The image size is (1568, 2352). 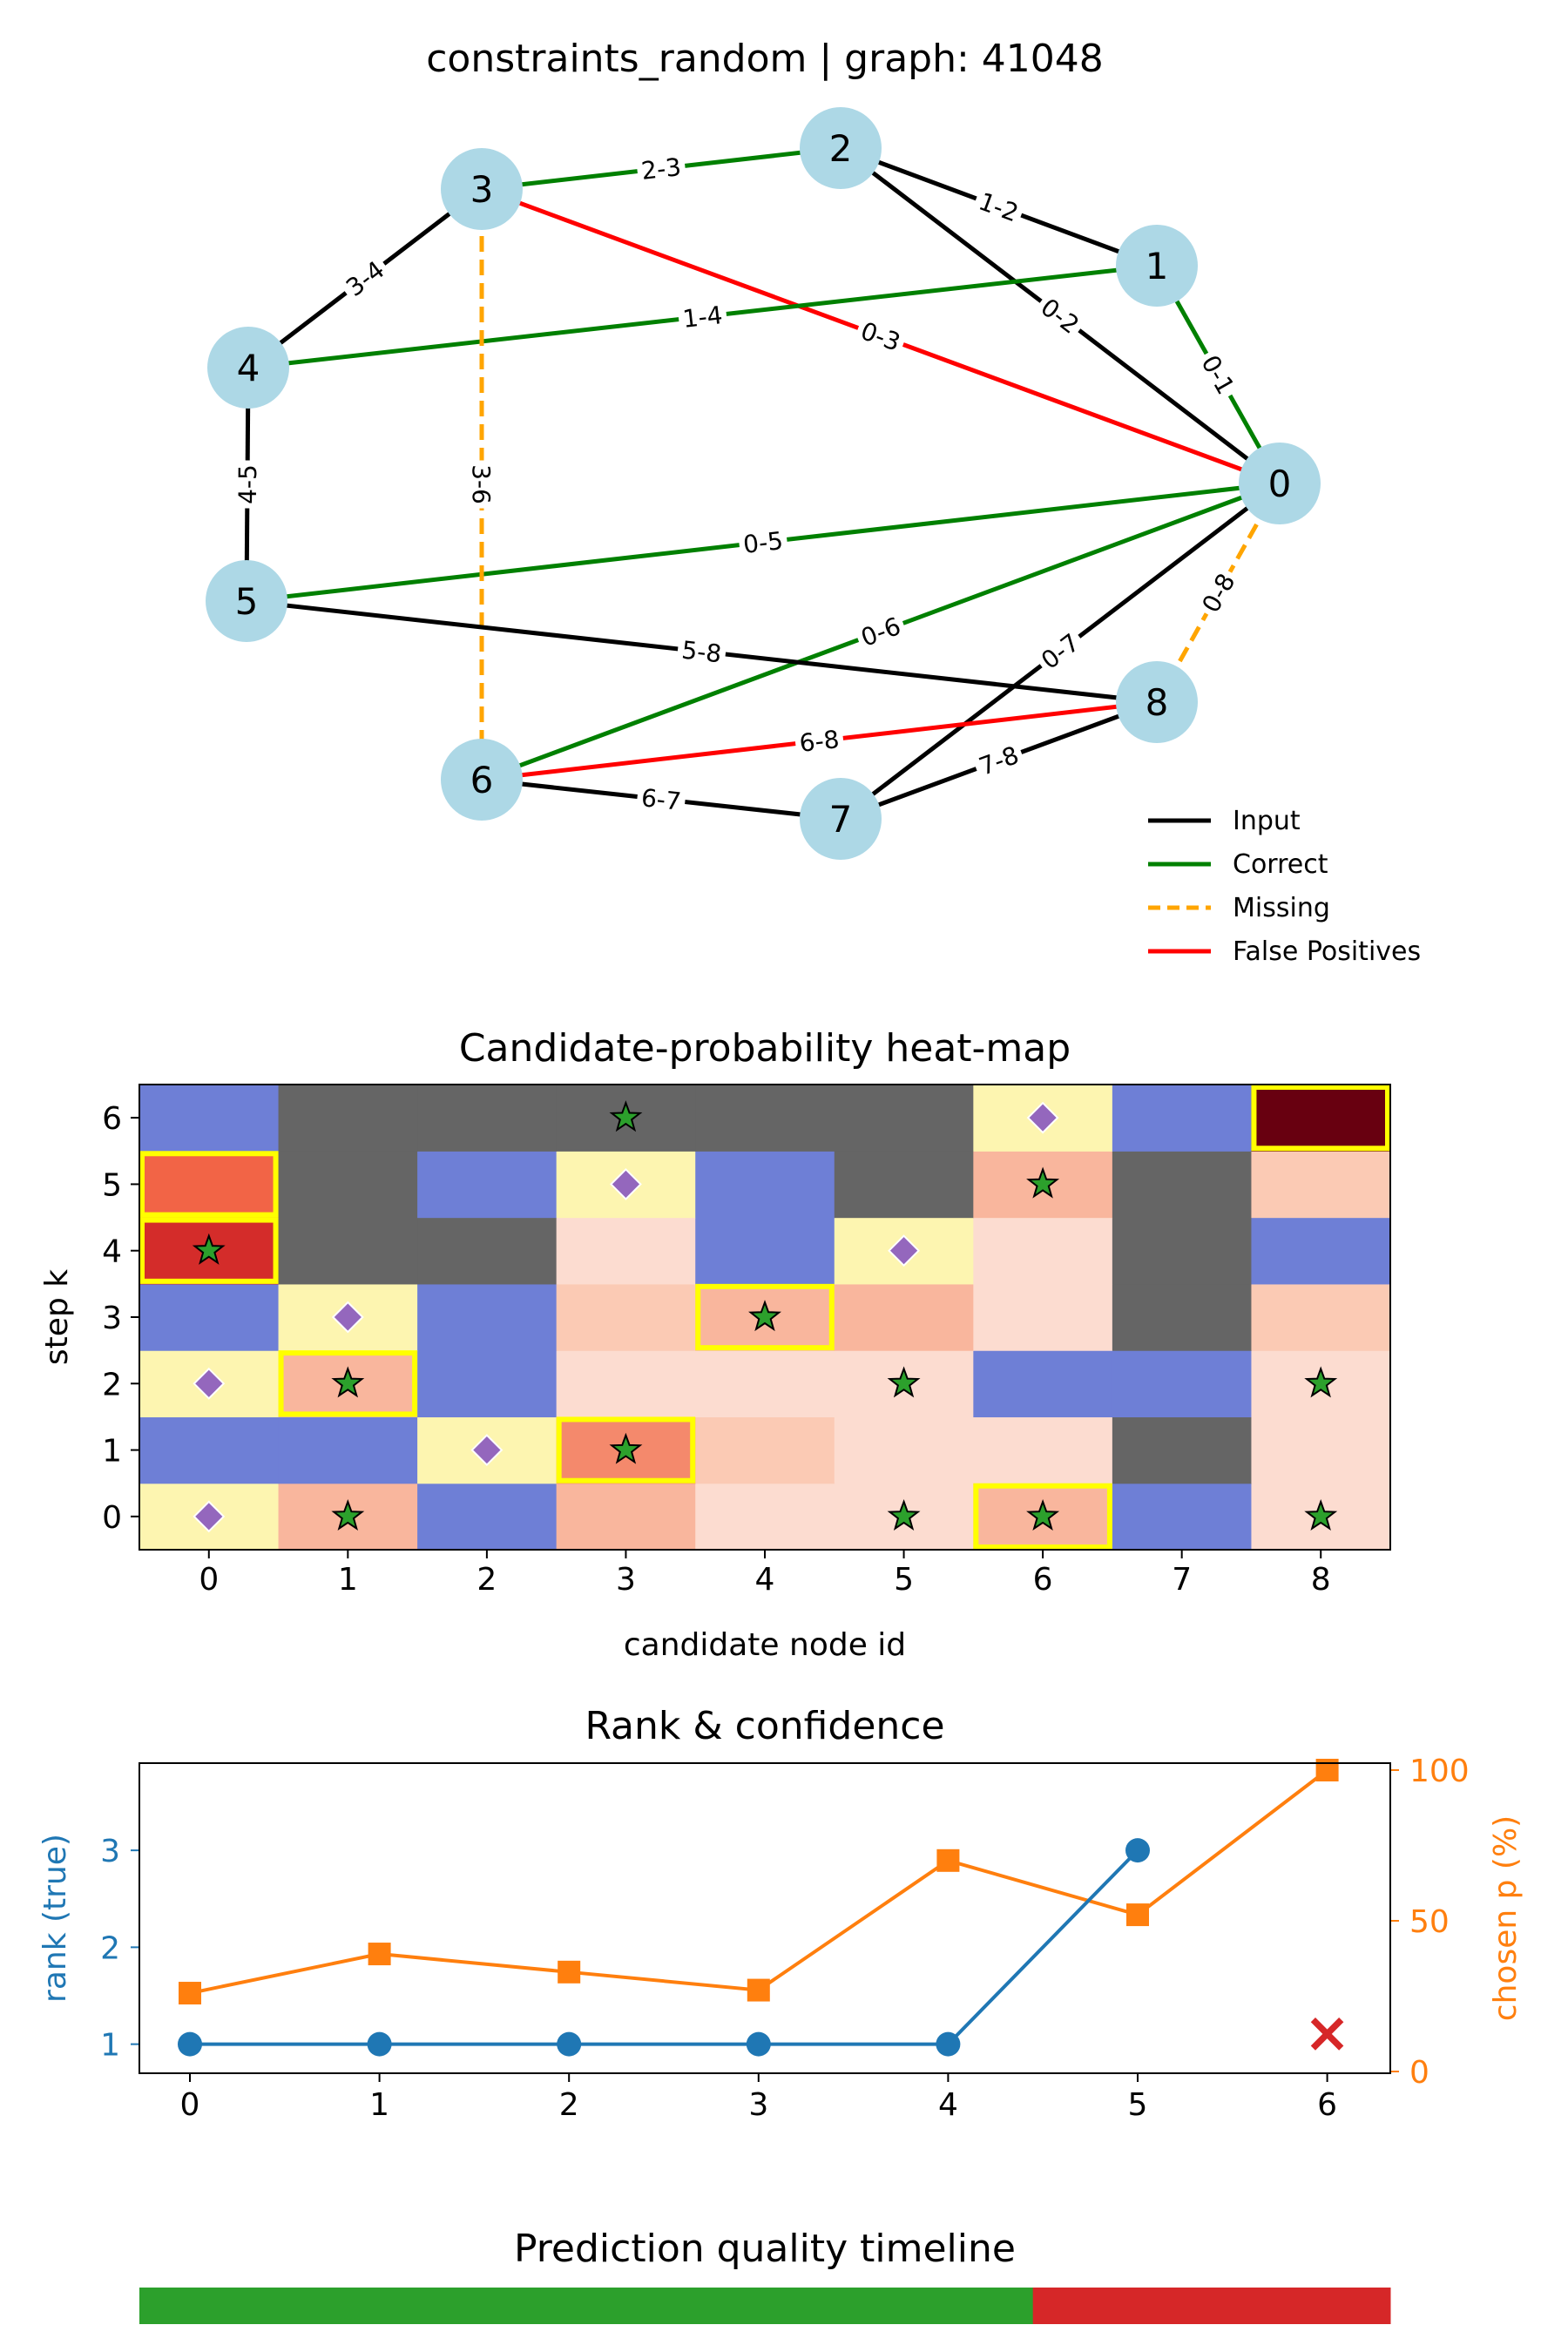 I want to click on heat-cell-k6-n0, so click(x=209, y=1118).